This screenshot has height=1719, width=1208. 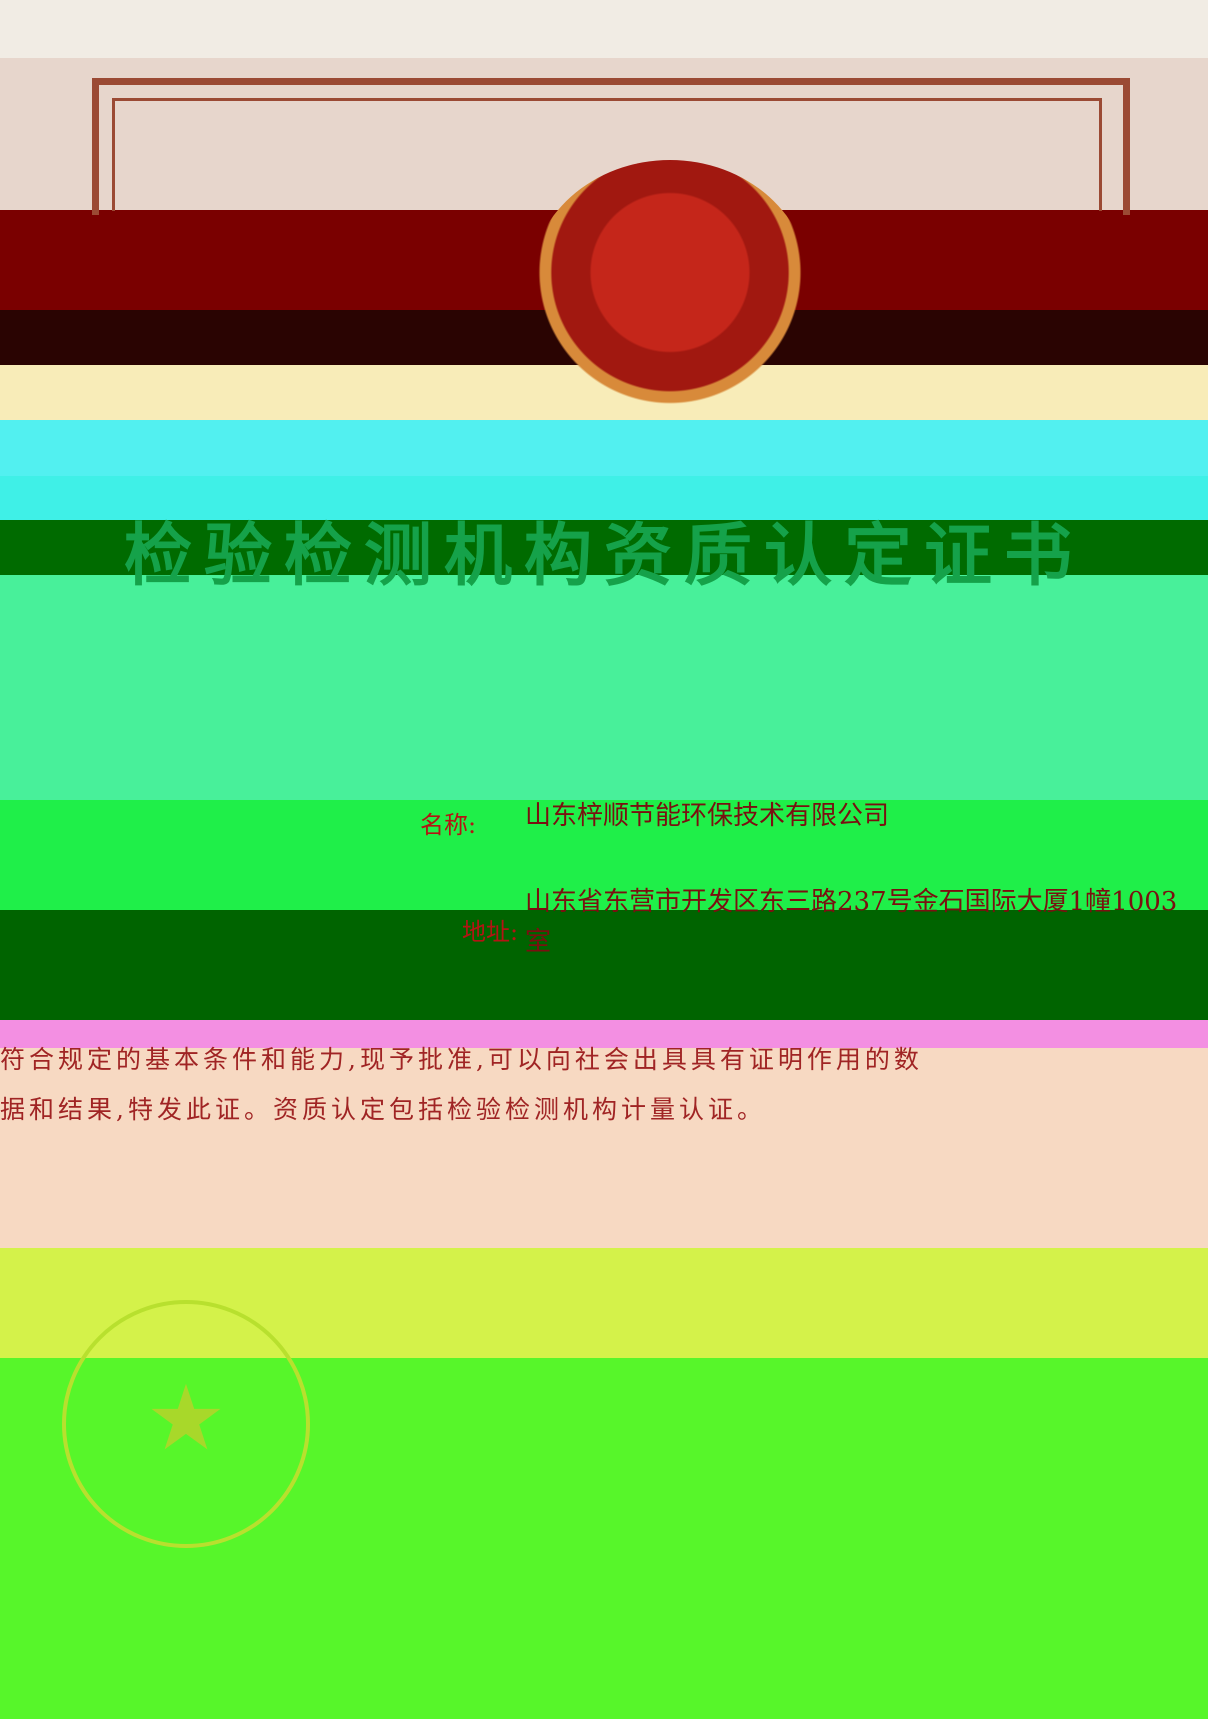 What do you see at coordinates (383, 1109) in the screenshot?
I see `body-text-line-2: 据和结果,特发此证。资质认定包括检验检测机构计量认证。` at bounding box center [383, 1109].